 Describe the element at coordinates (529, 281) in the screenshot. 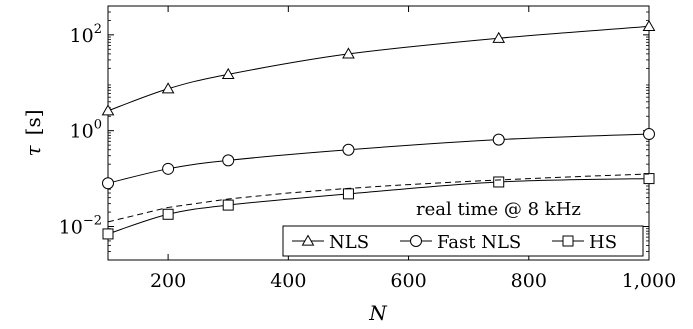

I see `x-tick-label: 800` at that location.